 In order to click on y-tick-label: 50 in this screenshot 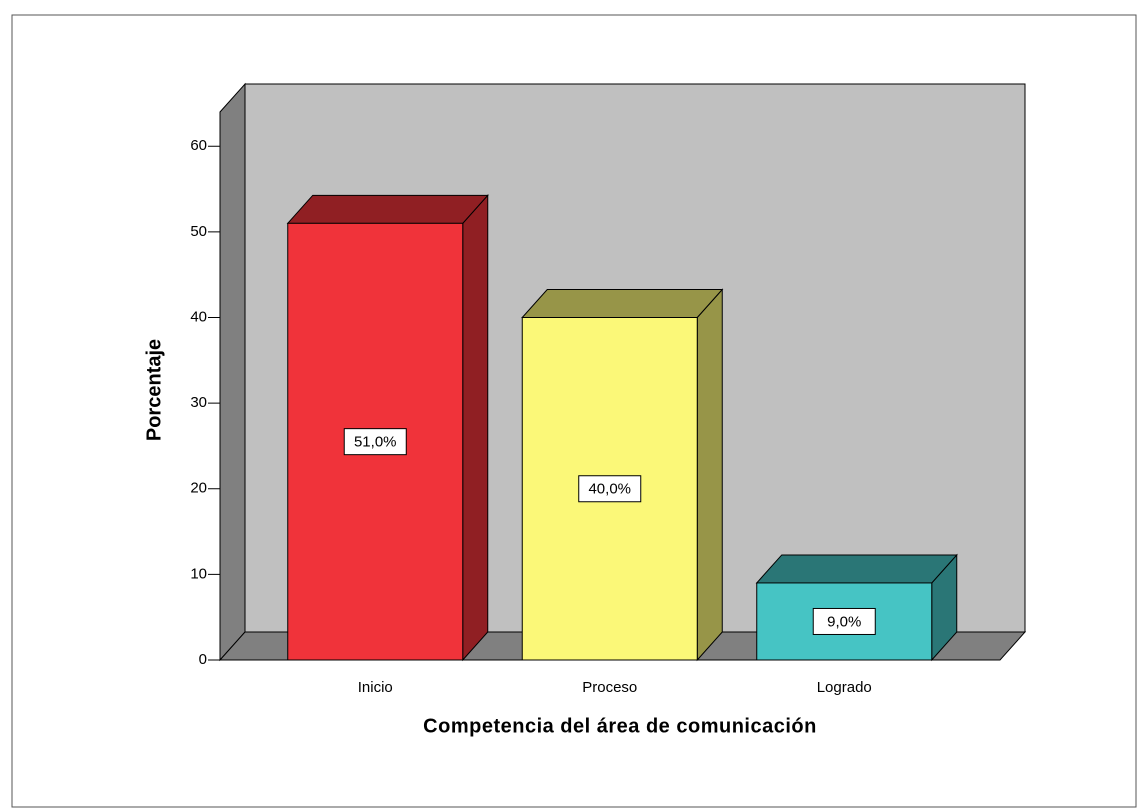, I will do `click(198, 231)`.